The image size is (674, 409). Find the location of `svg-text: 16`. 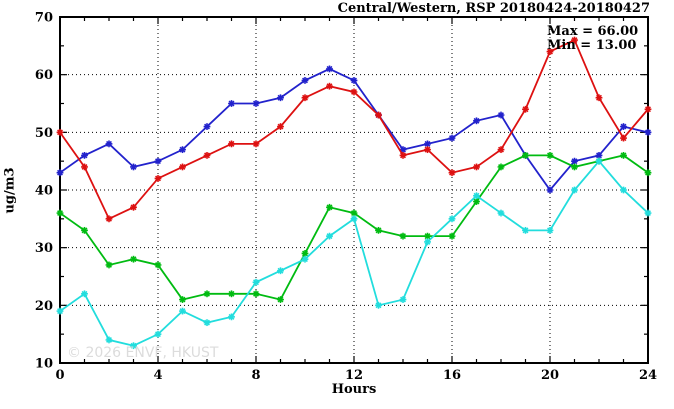

svg-text: 16 is located at coordinates (452, 375).